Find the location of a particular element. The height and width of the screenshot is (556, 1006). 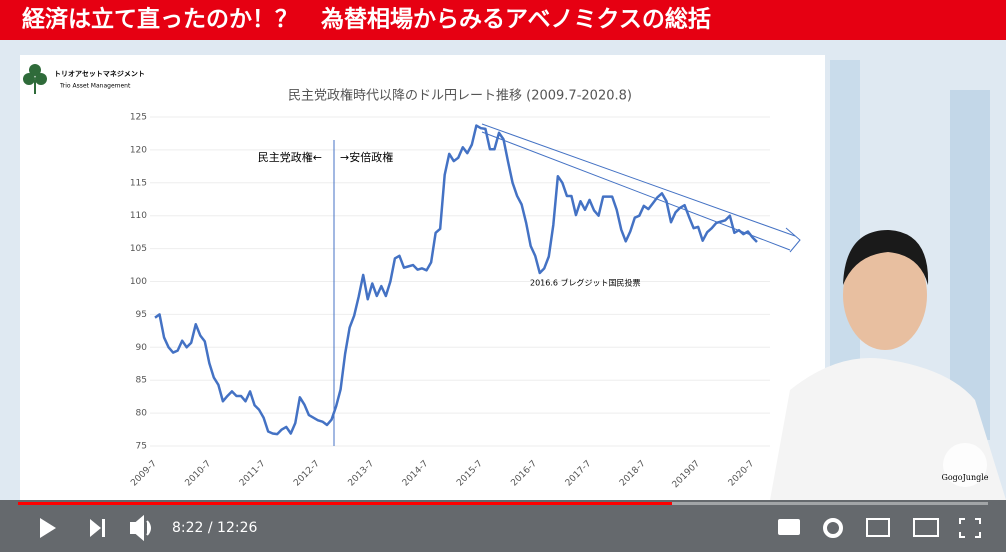

annotation: 民主党政権← is located at coordinates (290, 157).